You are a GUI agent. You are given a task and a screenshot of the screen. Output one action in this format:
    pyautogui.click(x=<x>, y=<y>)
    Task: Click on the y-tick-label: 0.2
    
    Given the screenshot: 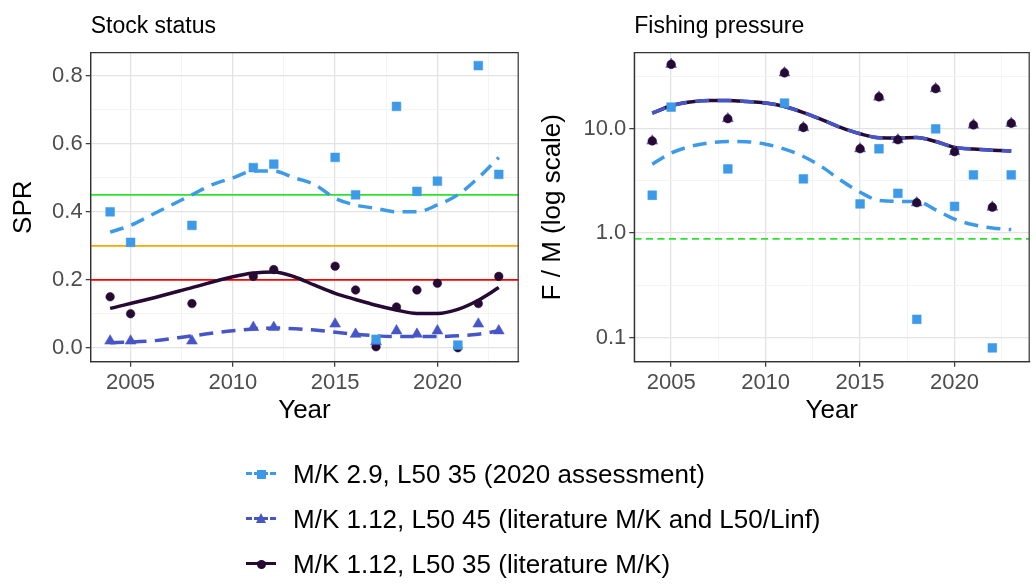 What is the action you would take?
    pyautogui.click(x=67, y=278)
    